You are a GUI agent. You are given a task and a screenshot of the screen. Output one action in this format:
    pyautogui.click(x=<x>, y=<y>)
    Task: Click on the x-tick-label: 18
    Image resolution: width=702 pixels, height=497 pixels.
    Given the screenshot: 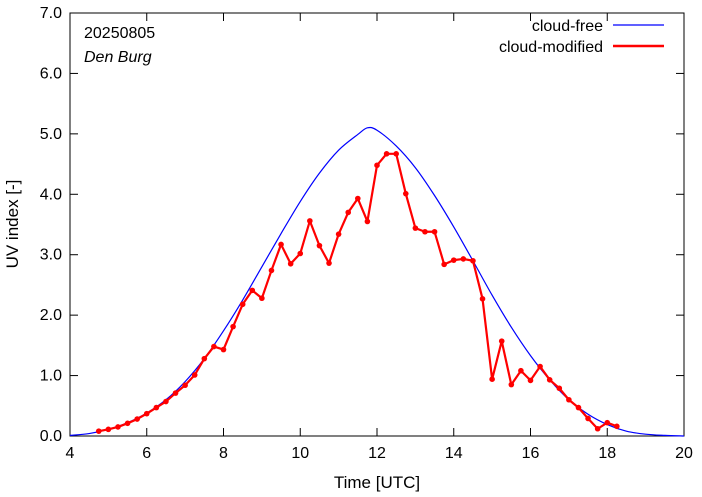 What is the action you would take?
    pyautogui.click(x=607, y=453)
    